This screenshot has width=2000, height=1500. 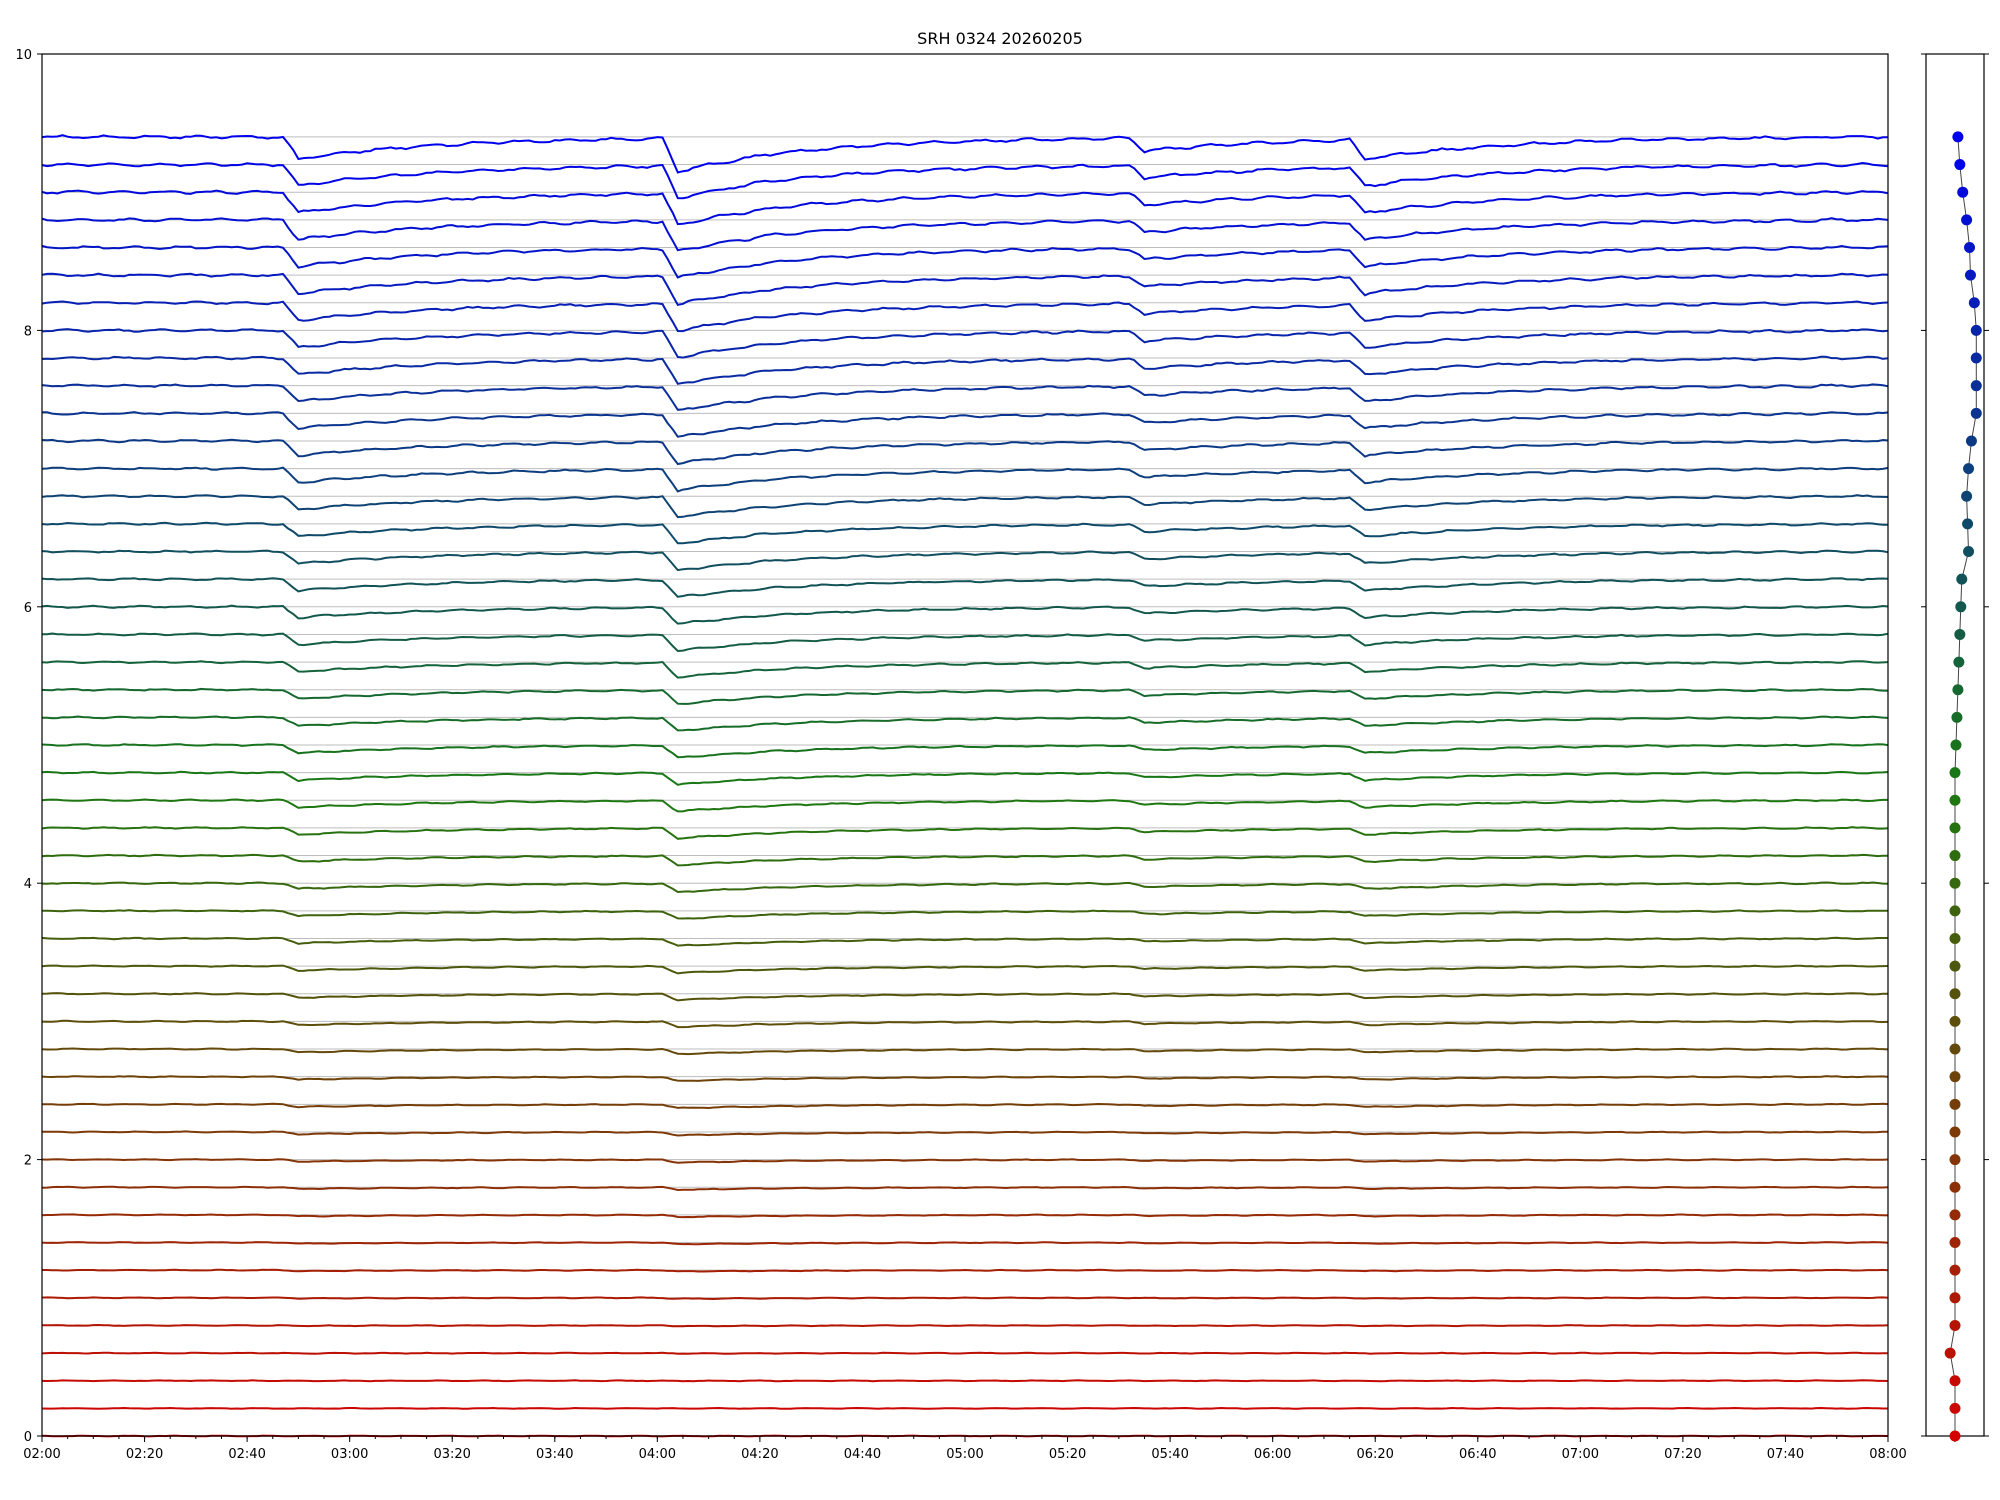 What do you see at coordinates (1169, 1454) in the screenshot?
I see `x-tick-label: 05:40` at bounding box center [1169, 1454].